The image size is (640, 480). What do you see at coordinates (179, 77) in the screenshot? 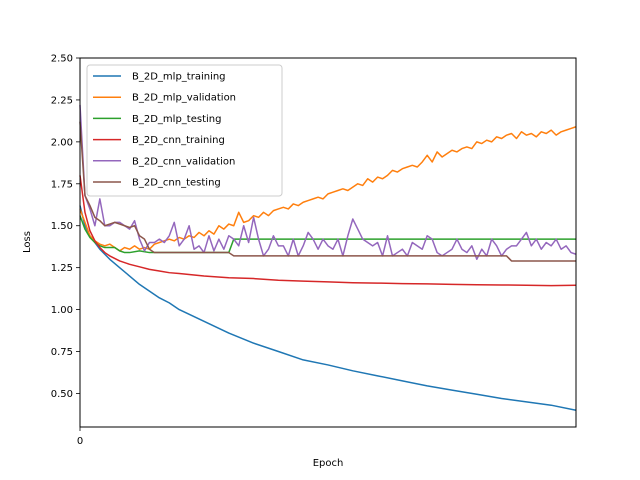
I see `legend-label: B_2D_mlp_training` at bounding box center [179, 77].